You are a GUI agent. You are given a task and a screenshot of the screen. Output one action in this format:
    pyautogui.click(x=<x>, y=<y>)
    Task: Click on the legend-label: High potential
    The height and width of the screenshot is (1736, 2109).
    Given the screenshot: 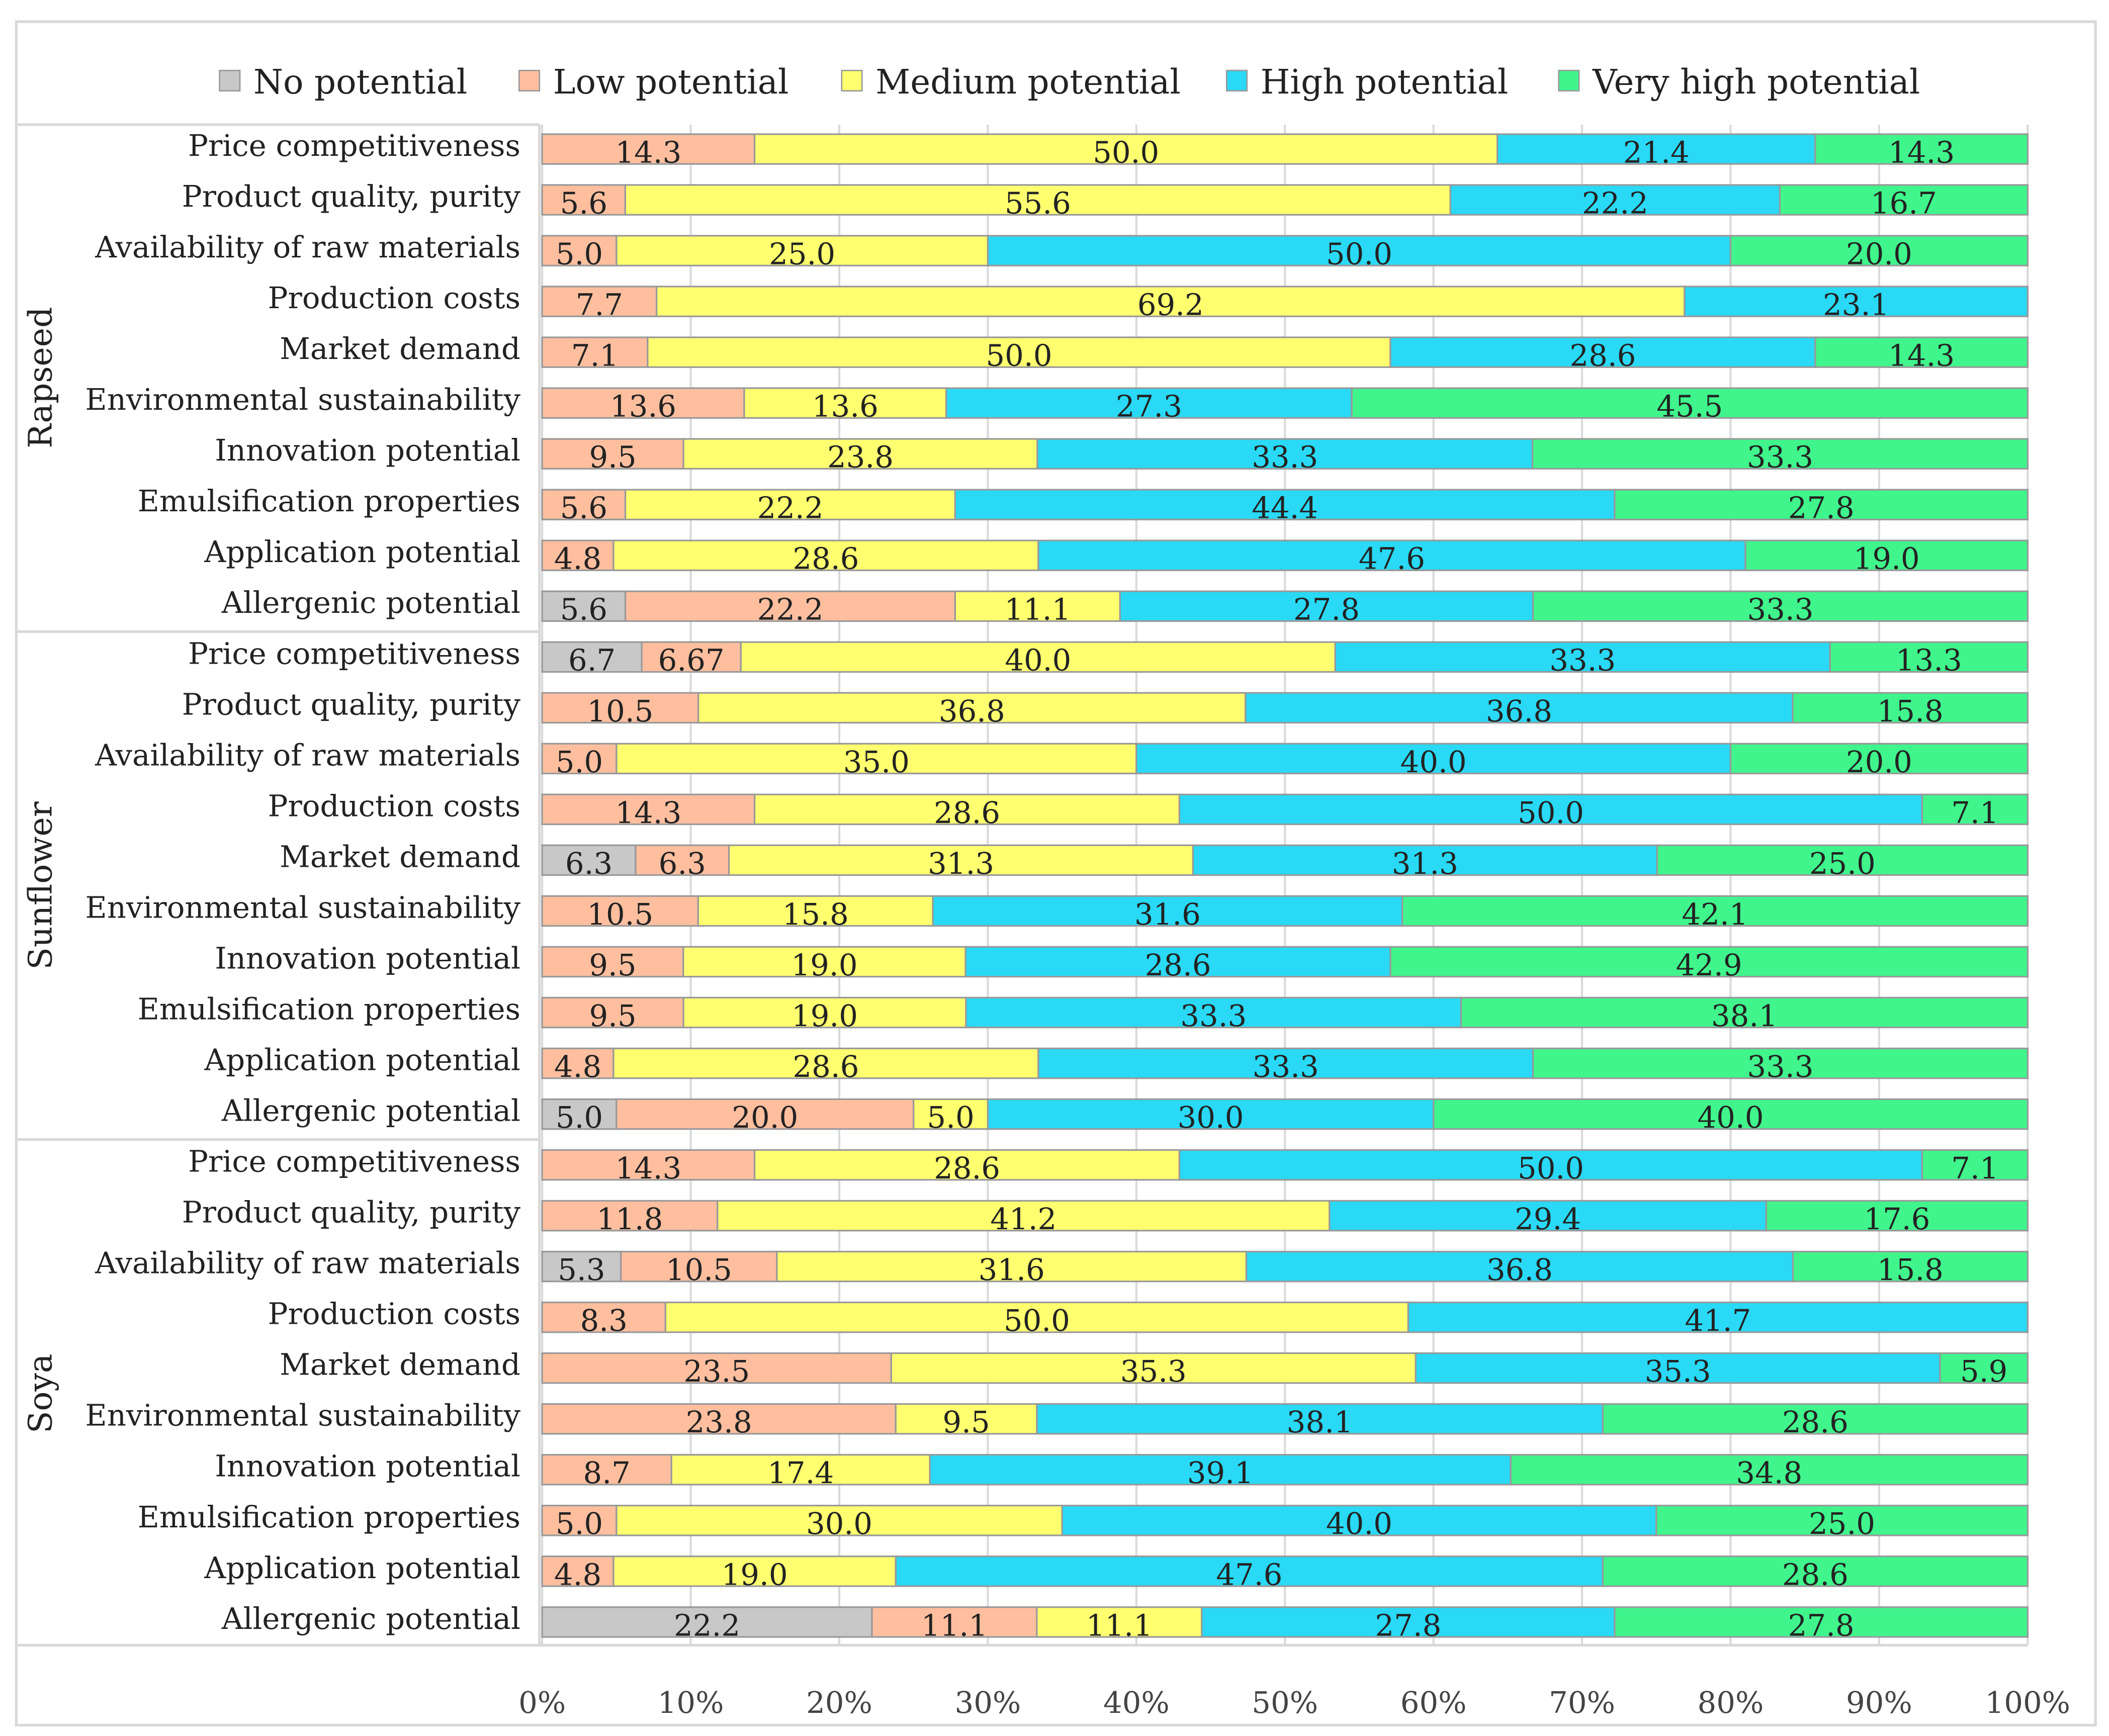 What is the action you would take?
    pyautogui.click(x=1385, y=82)
    